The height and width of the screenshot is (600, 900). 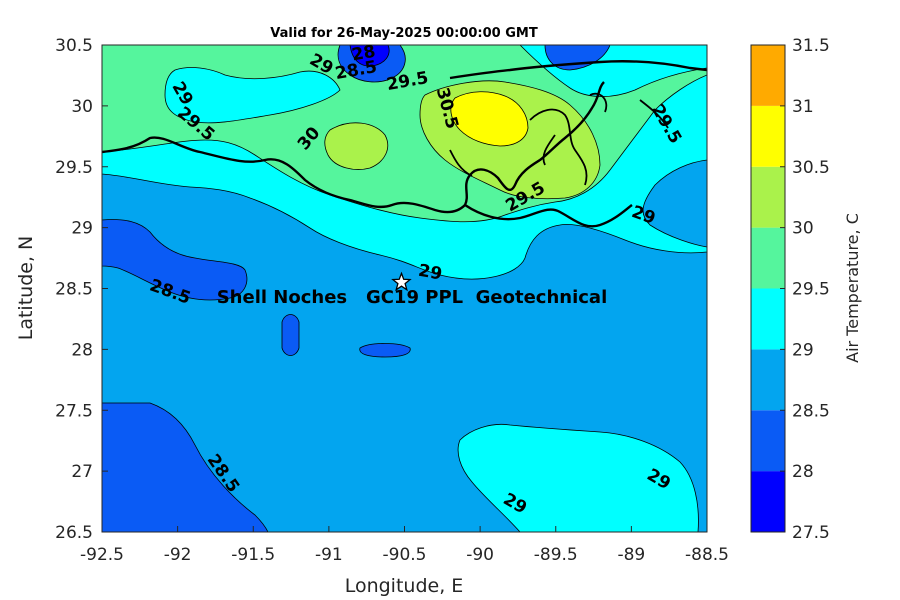 I want to click on y-tick-label: 30.5, so click(x=74, y=46).